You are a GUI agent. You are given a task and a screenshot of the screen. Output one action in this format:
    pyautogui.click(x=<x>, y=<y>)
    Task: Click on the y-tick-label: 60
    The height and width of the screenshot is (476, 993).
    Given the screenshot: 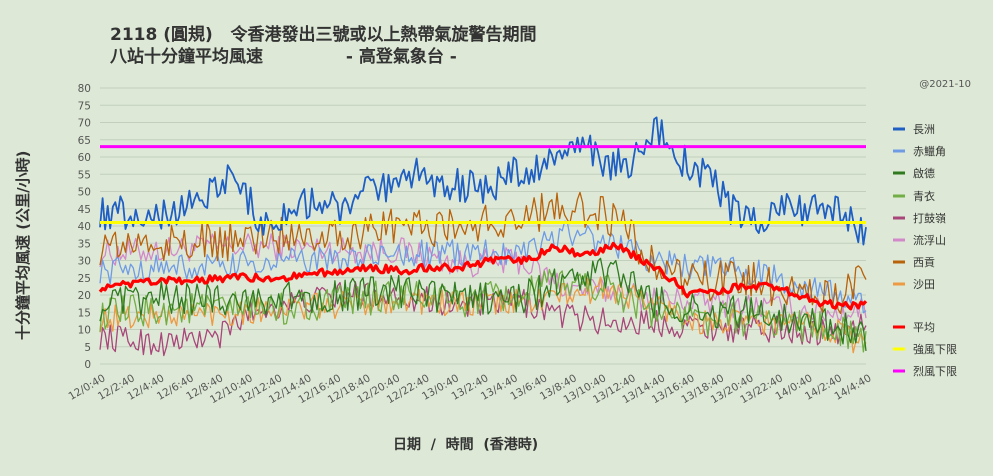 What is the action you would take?
    pyautogui.click(x=84, y=158)
    